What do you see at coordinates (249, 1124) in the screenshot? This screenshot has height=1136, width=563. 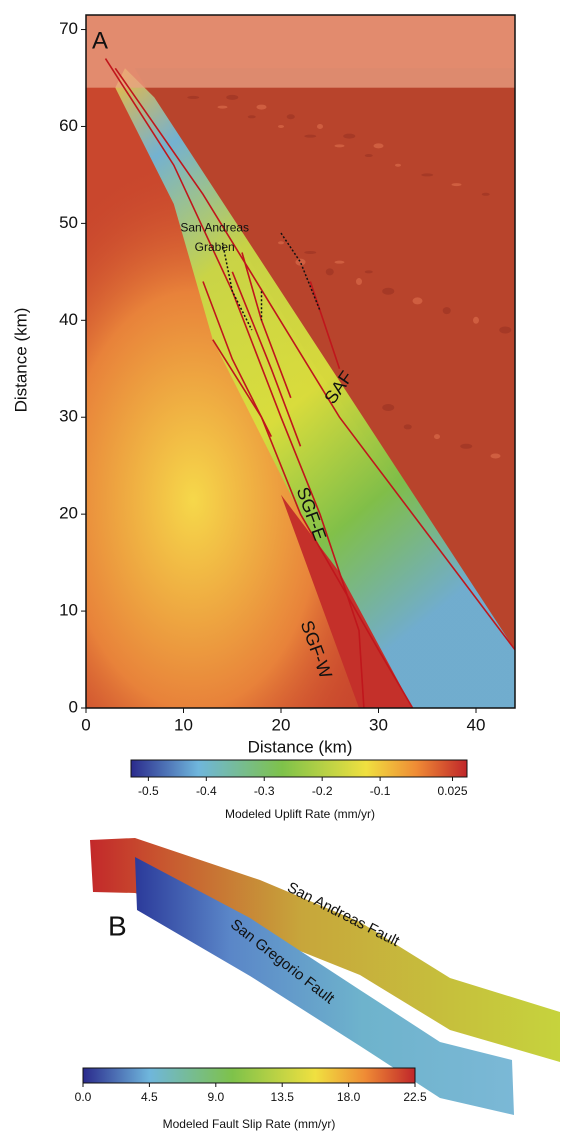 I see `colorbar-label: Modeled Fault Slip Rate (mm/yr)` at bounding box center [249, 1124].